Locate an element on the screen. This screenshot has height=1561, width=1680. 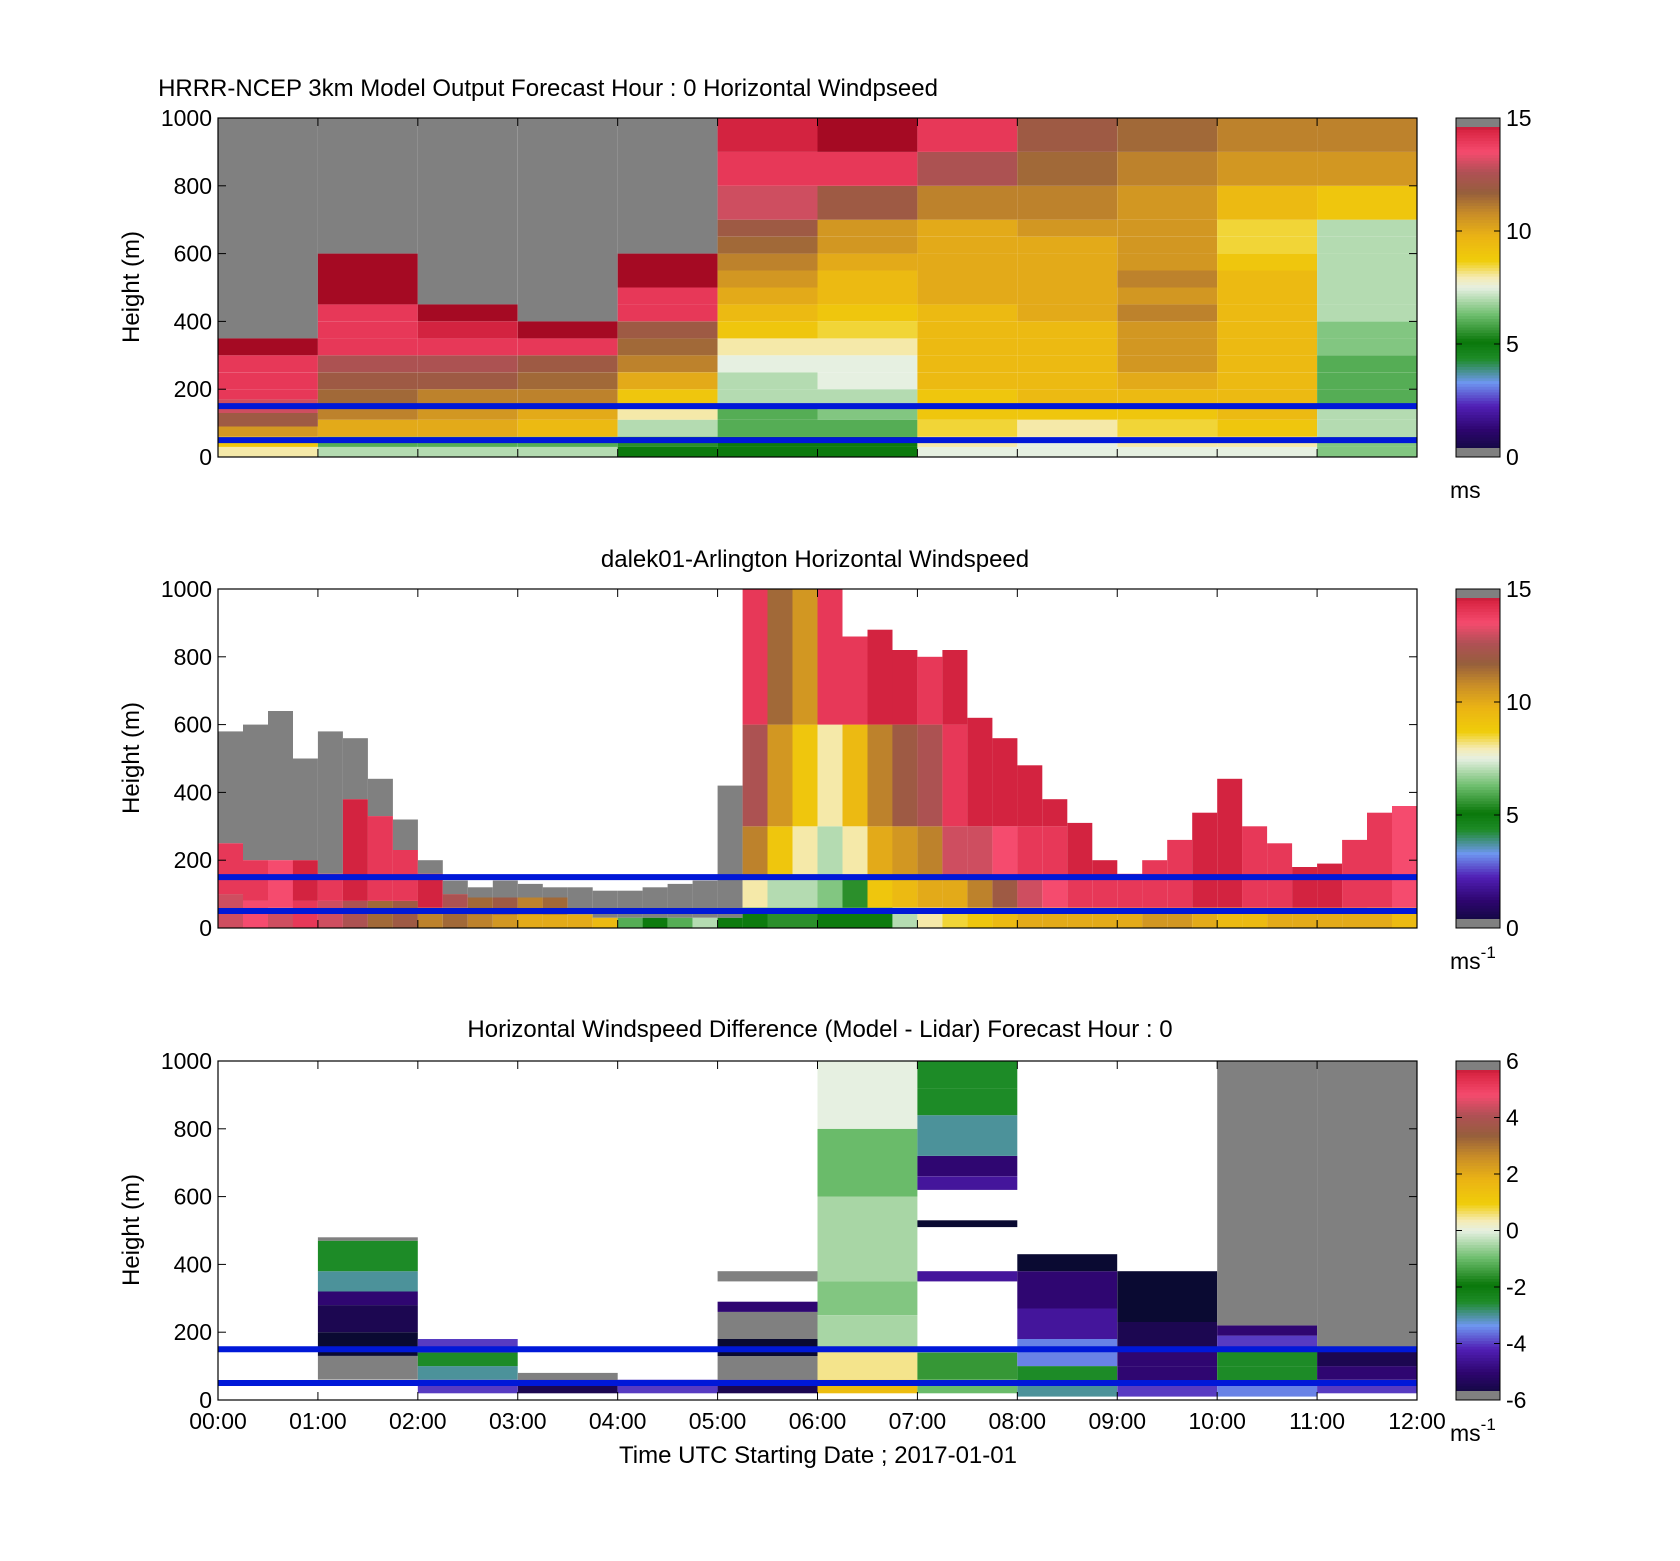
x-tick-label: 04:00 is located at coordinates (618, 1421).